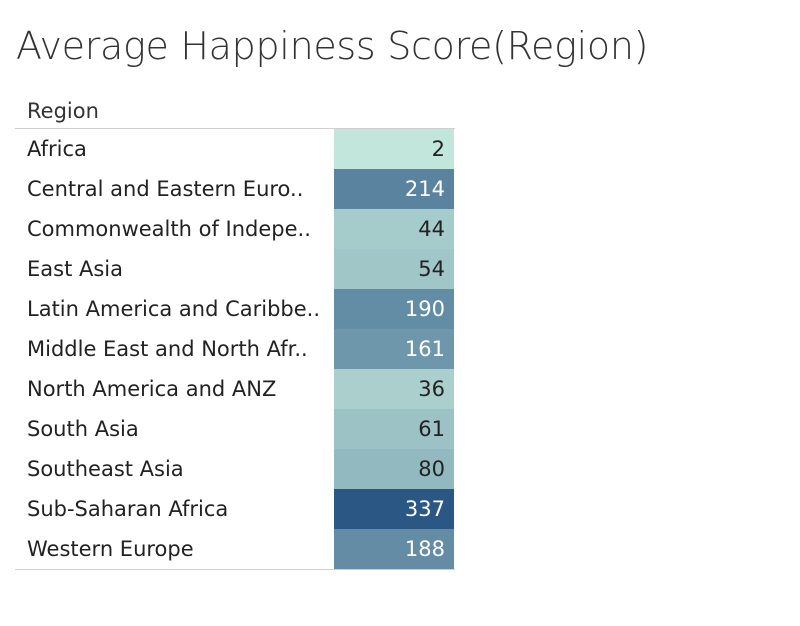  What do you see at coordinates (57, 149) in the screenshot?
I see `row-label: Africa` at bounding box center [57, 149].